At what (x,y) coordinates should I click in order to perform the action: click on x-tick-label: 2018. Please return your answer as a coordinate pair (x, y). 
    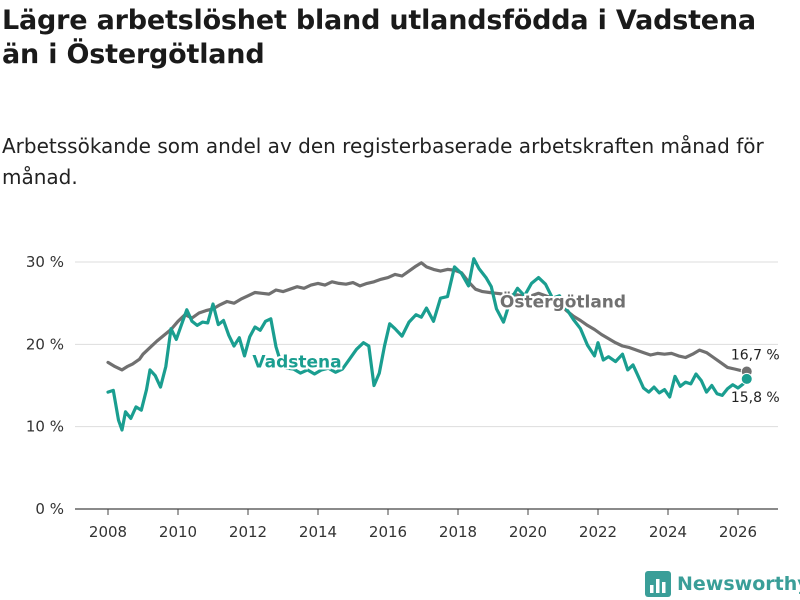
    Looking at the image, I should click on (458, 532).